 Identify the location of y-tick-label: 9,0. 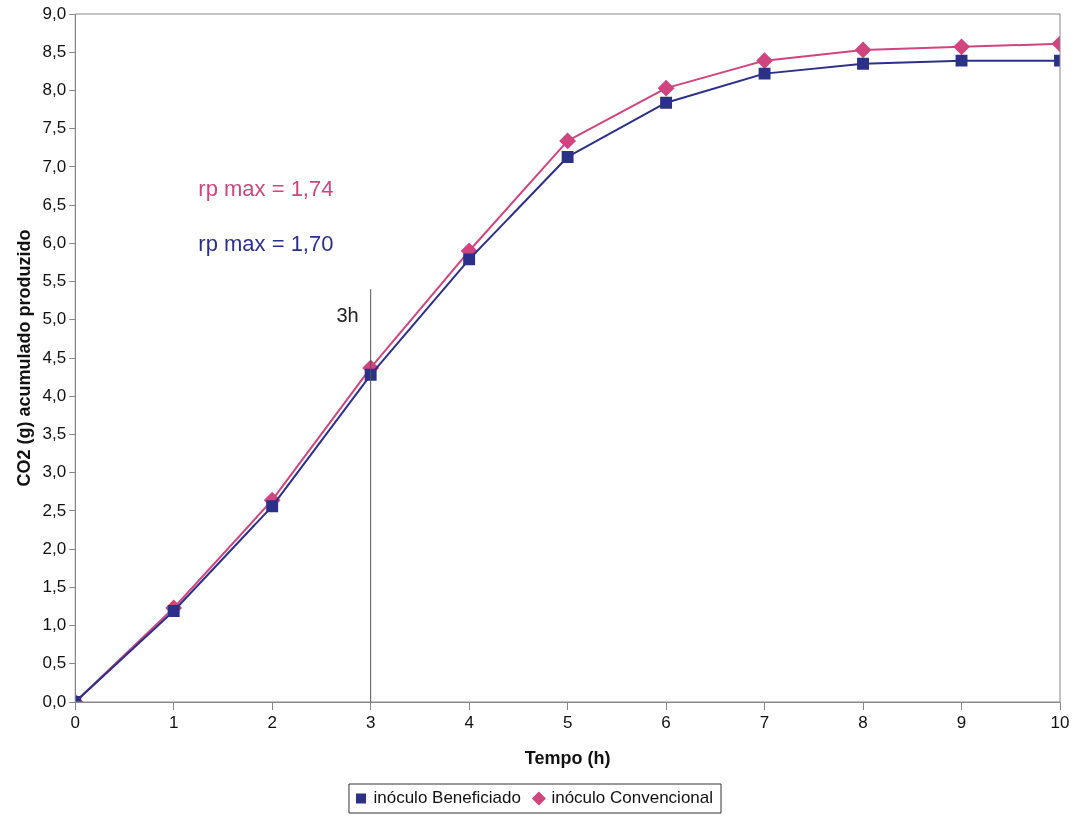
(54, 13).